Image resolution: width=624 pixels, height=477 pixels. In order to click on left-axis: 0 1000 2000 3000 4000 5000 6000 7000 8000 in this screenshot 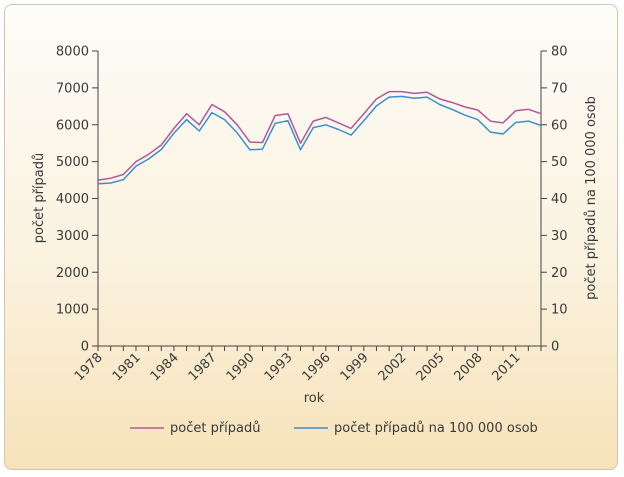, I will do `click(77, 200)`.